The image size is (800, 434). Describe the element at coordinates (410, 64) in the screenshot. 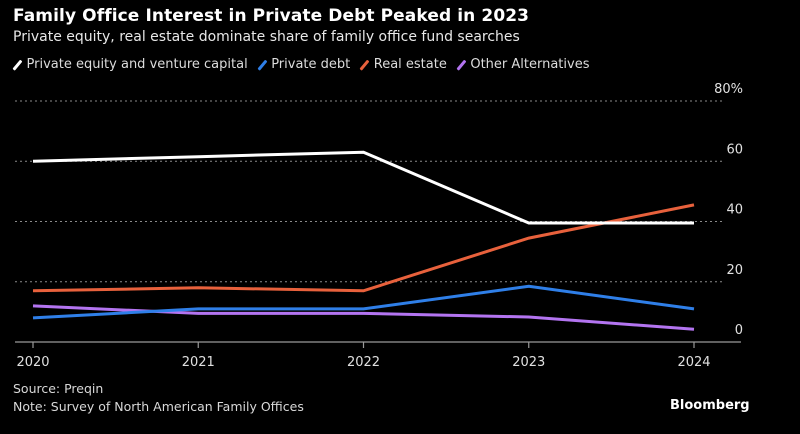

I see `legend-label: Real estate` at that location.